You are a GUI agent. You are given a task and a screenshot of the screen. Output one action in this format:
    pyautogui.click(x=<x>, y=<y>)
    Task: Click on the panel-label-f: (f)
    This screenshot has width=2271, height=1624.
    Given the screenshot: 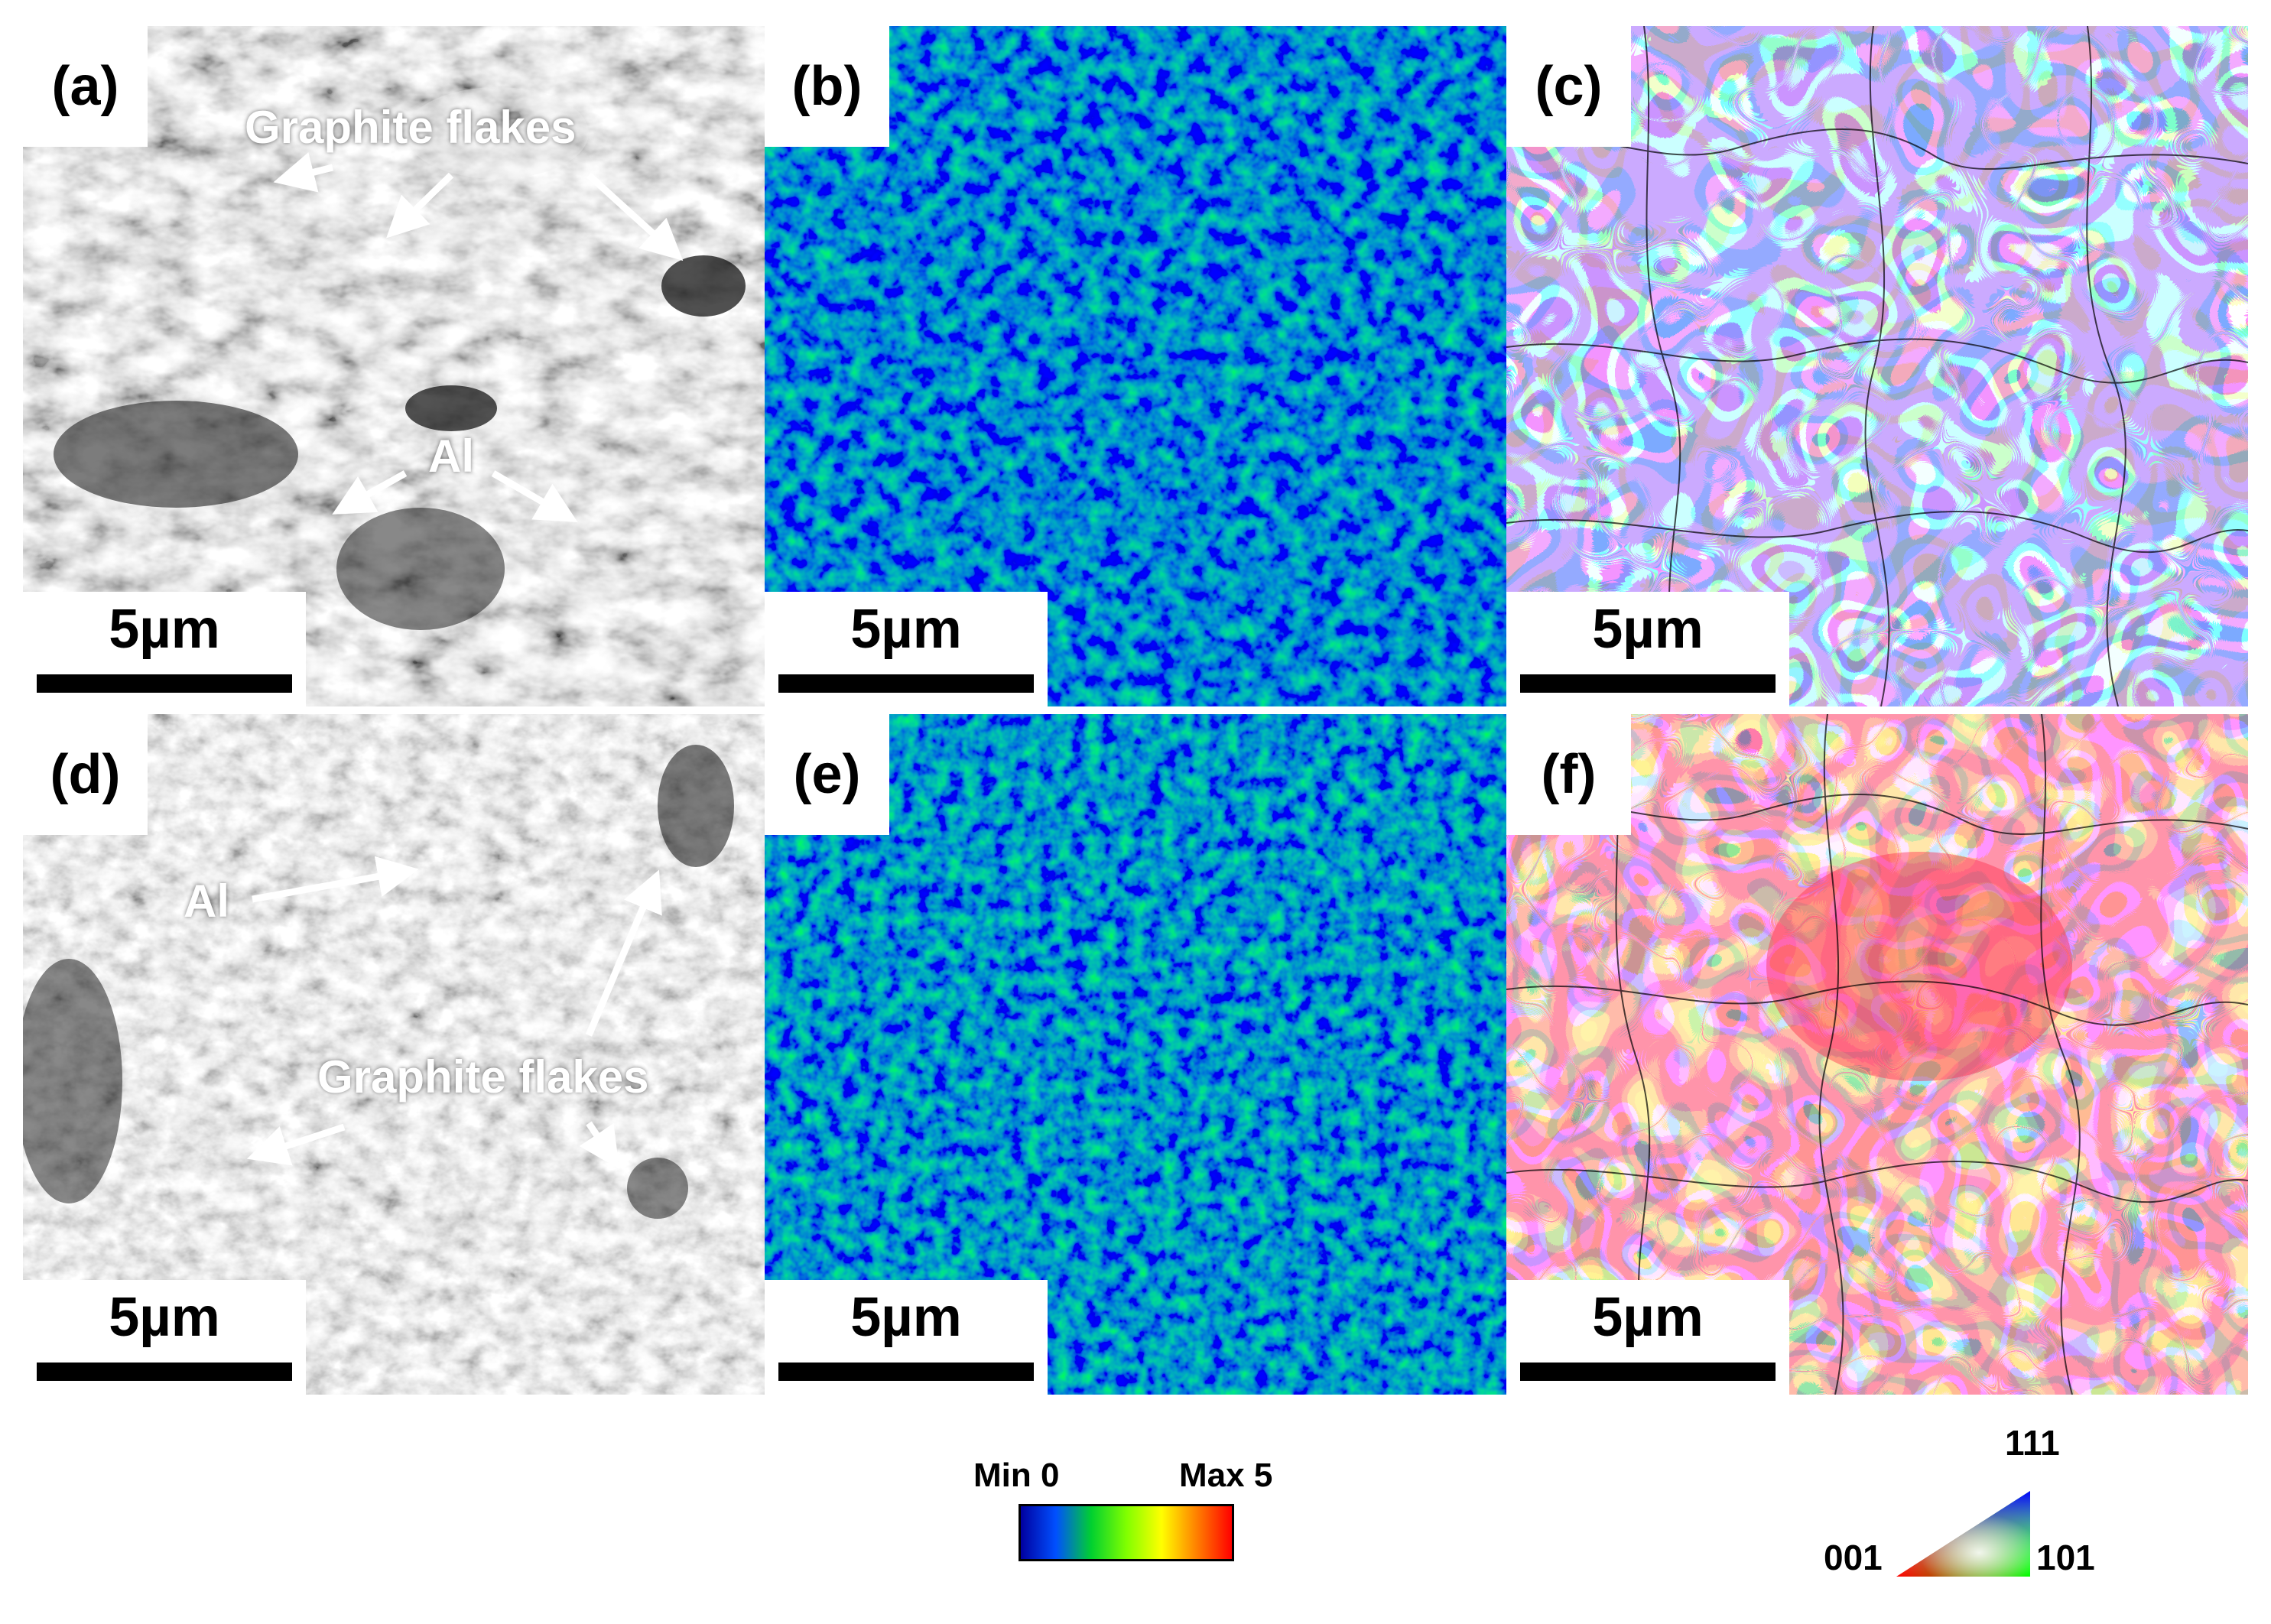 What is the action you would take?
    pyautogui.click(x=1569, y=774)
    